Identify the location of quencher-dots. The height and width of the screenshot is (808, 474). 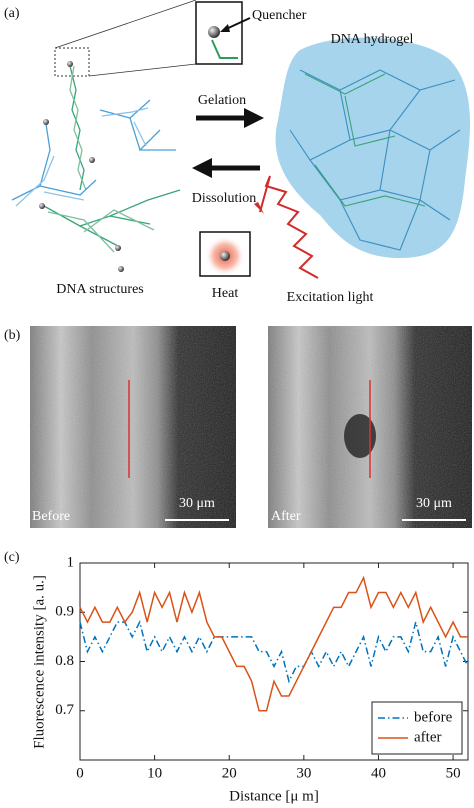
(81, 166).